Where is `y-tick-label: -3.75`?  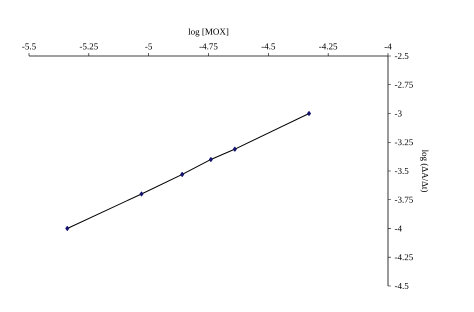
y-tick-label: -3.75 is located at coordinates (403, 199).